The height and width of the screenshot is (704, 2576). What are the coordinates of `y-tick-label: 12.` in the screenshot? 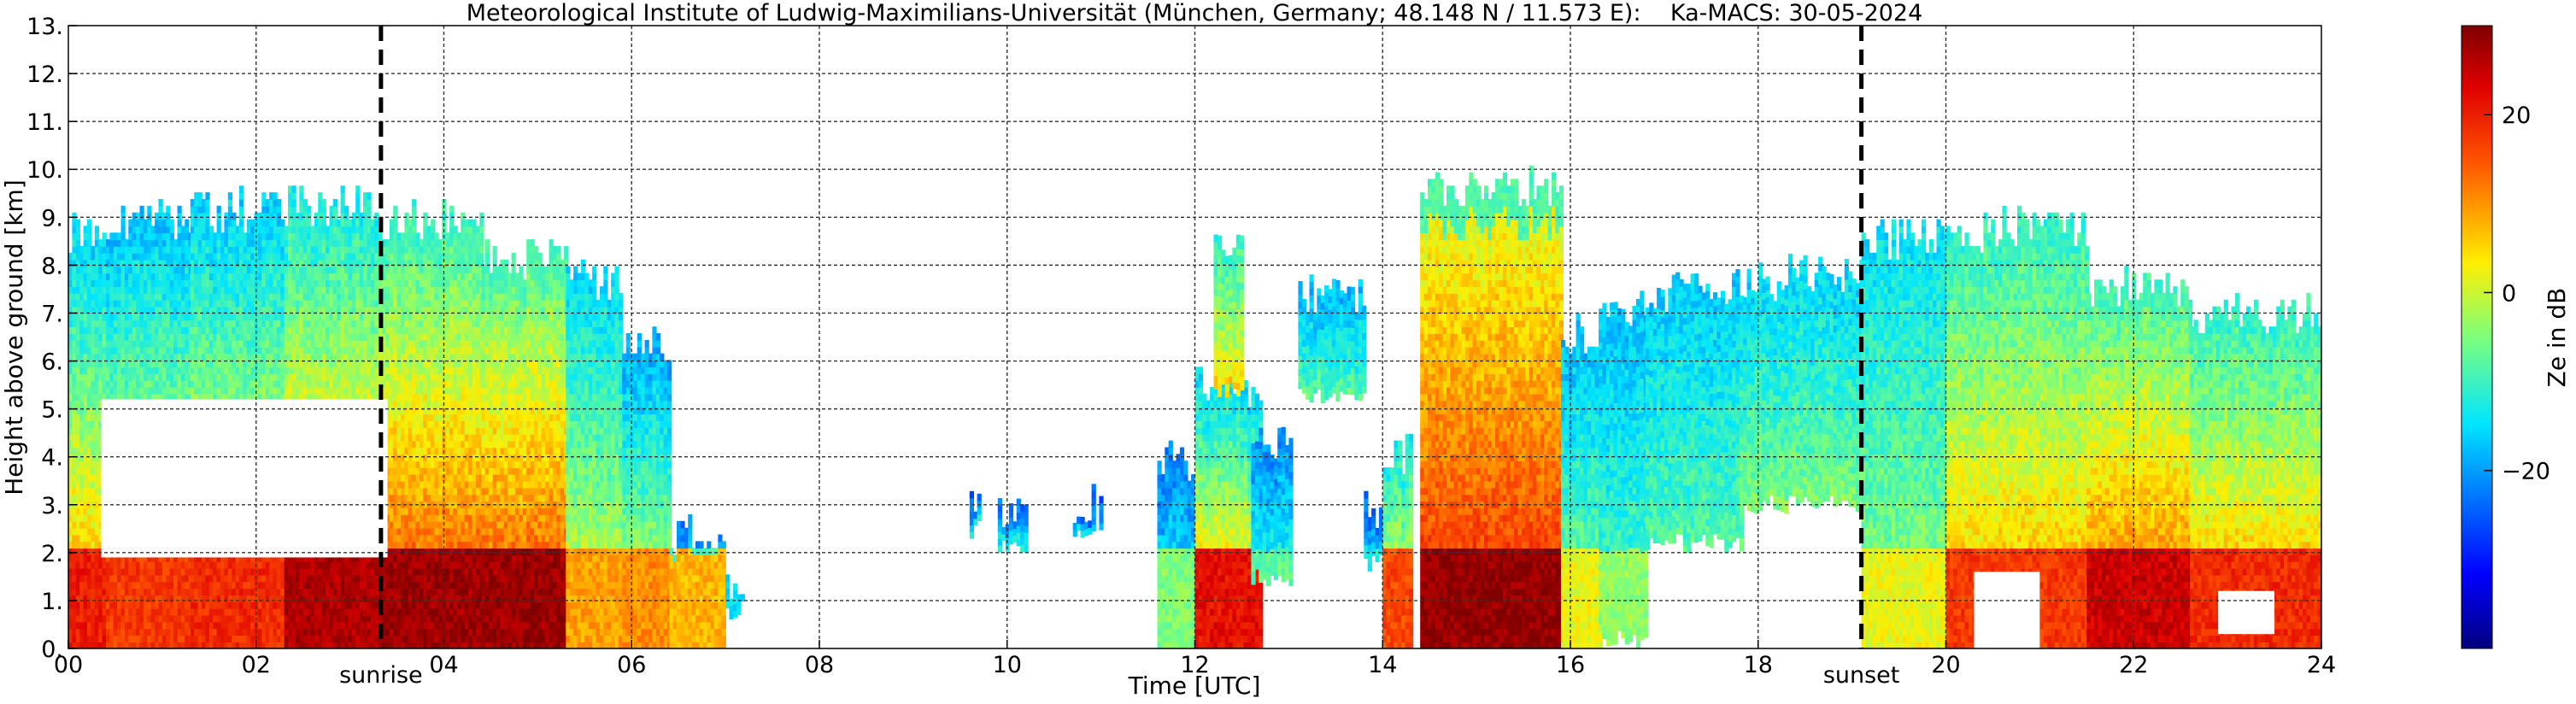 It's located at (44, 75).